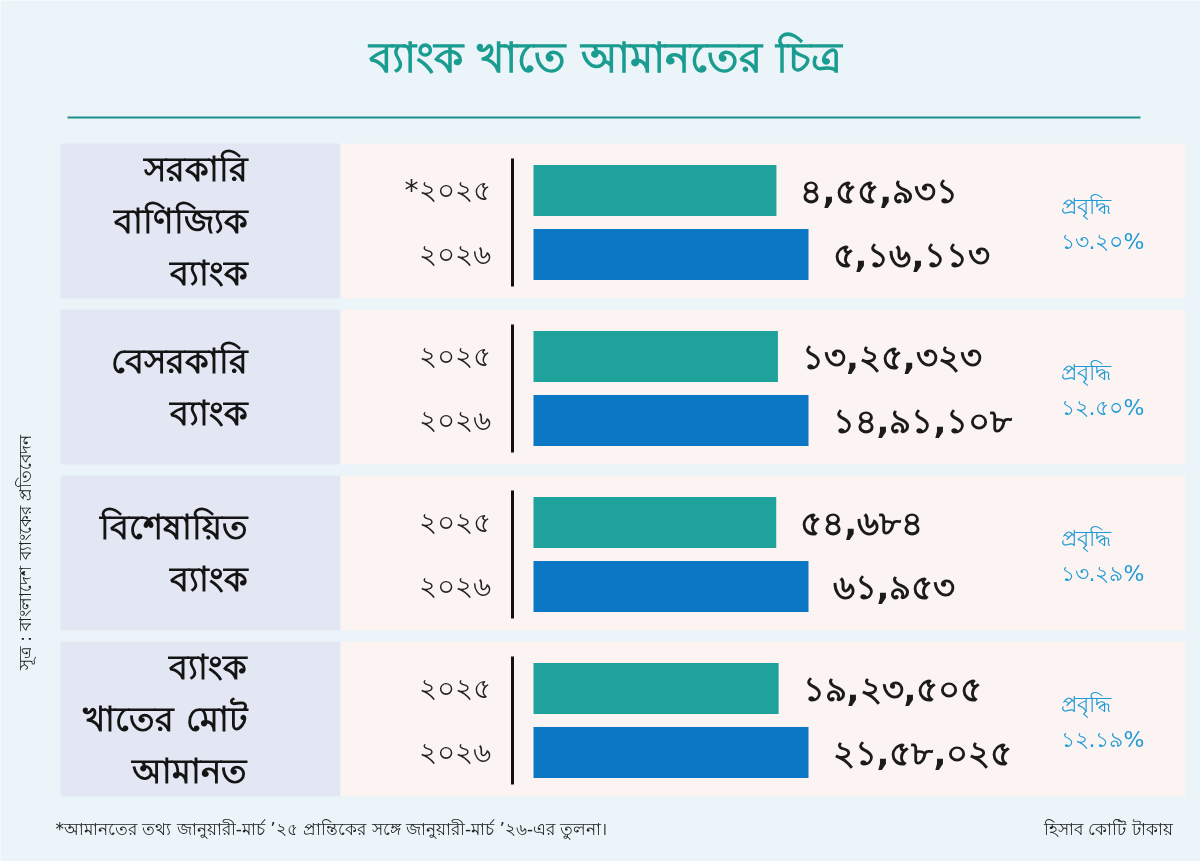 This screenshot has width=1200, height=861. I want to click on text: সূত্র : বাংলাদেশ ব্যাংকের প্রতিবেদন, so click(25, 552).